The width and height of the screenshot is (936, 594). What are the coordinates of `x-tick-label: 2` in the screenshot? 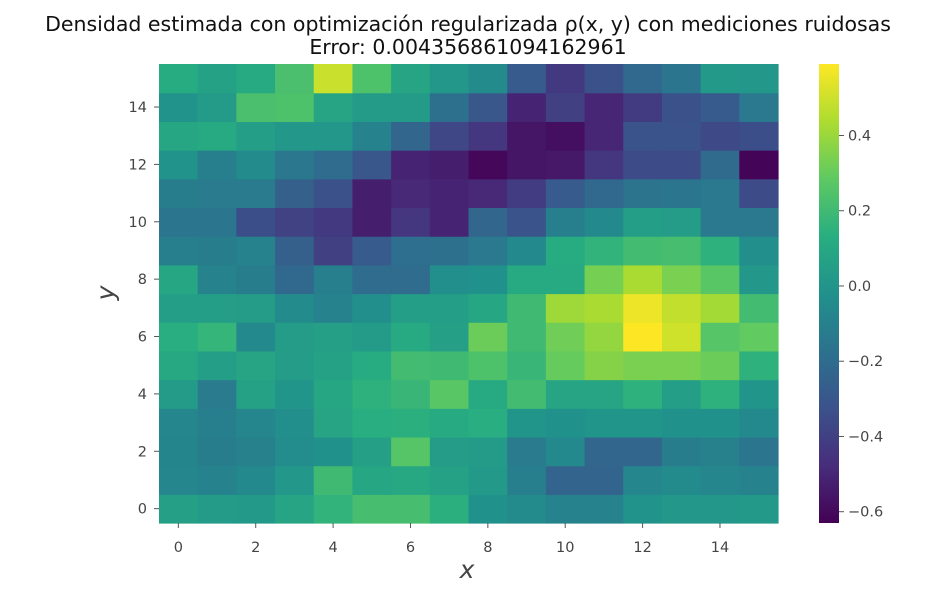 It's located at (255, 548).